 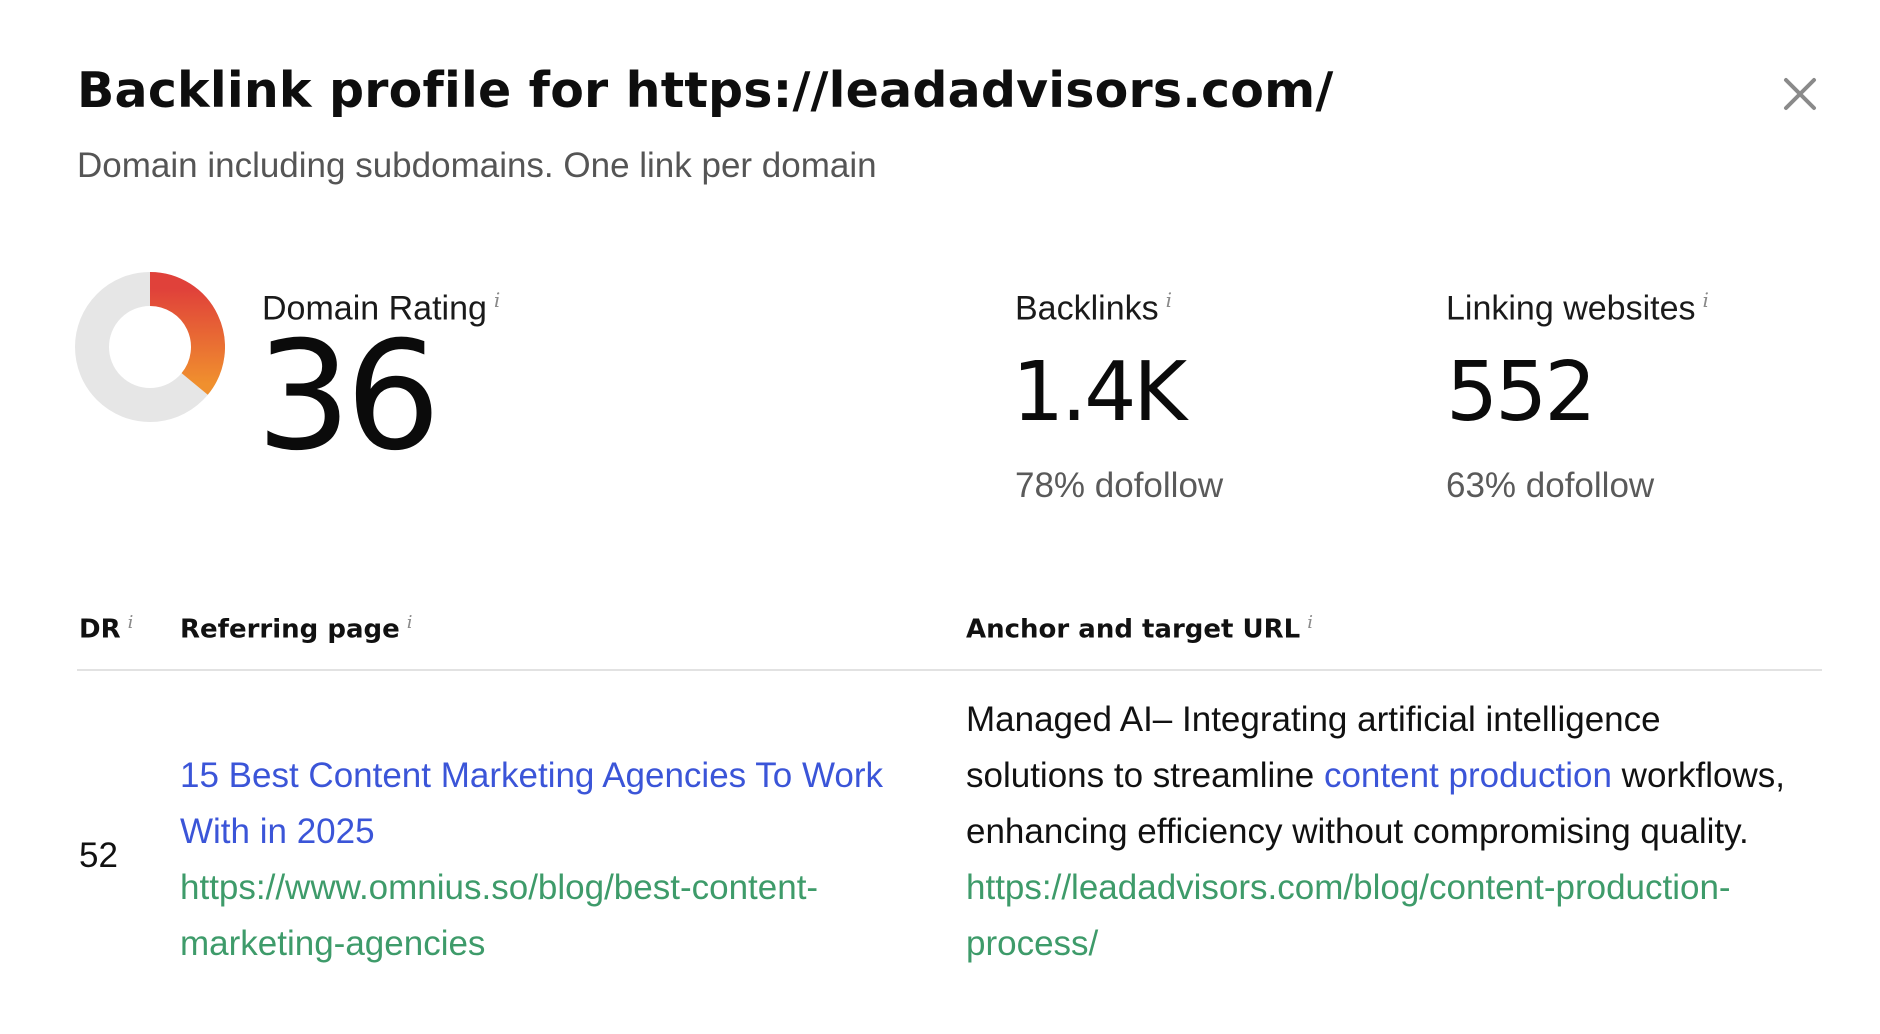 I want to click on backlinks-dofollow: 78% dofollow, so click(x=1119, y=485).